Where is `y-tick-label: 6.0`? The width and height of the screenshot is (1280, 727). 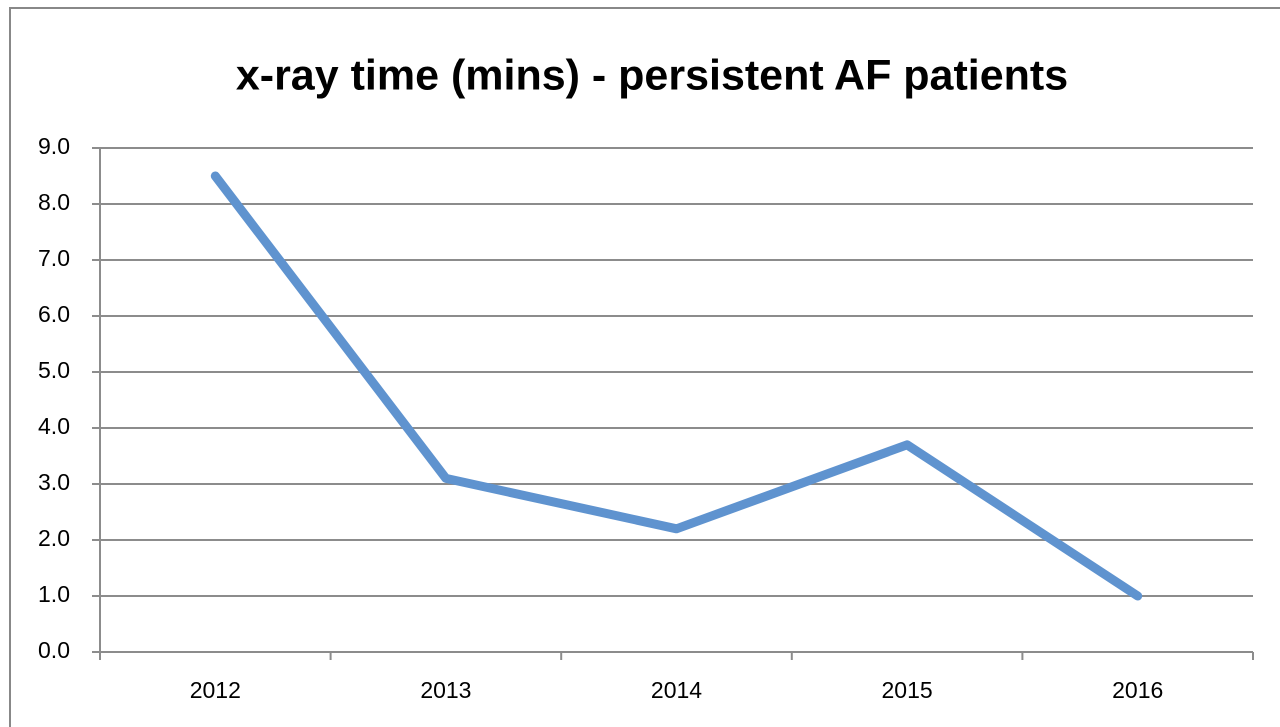 y-tick-label: 6.0 is located at coordinates (54, 314).